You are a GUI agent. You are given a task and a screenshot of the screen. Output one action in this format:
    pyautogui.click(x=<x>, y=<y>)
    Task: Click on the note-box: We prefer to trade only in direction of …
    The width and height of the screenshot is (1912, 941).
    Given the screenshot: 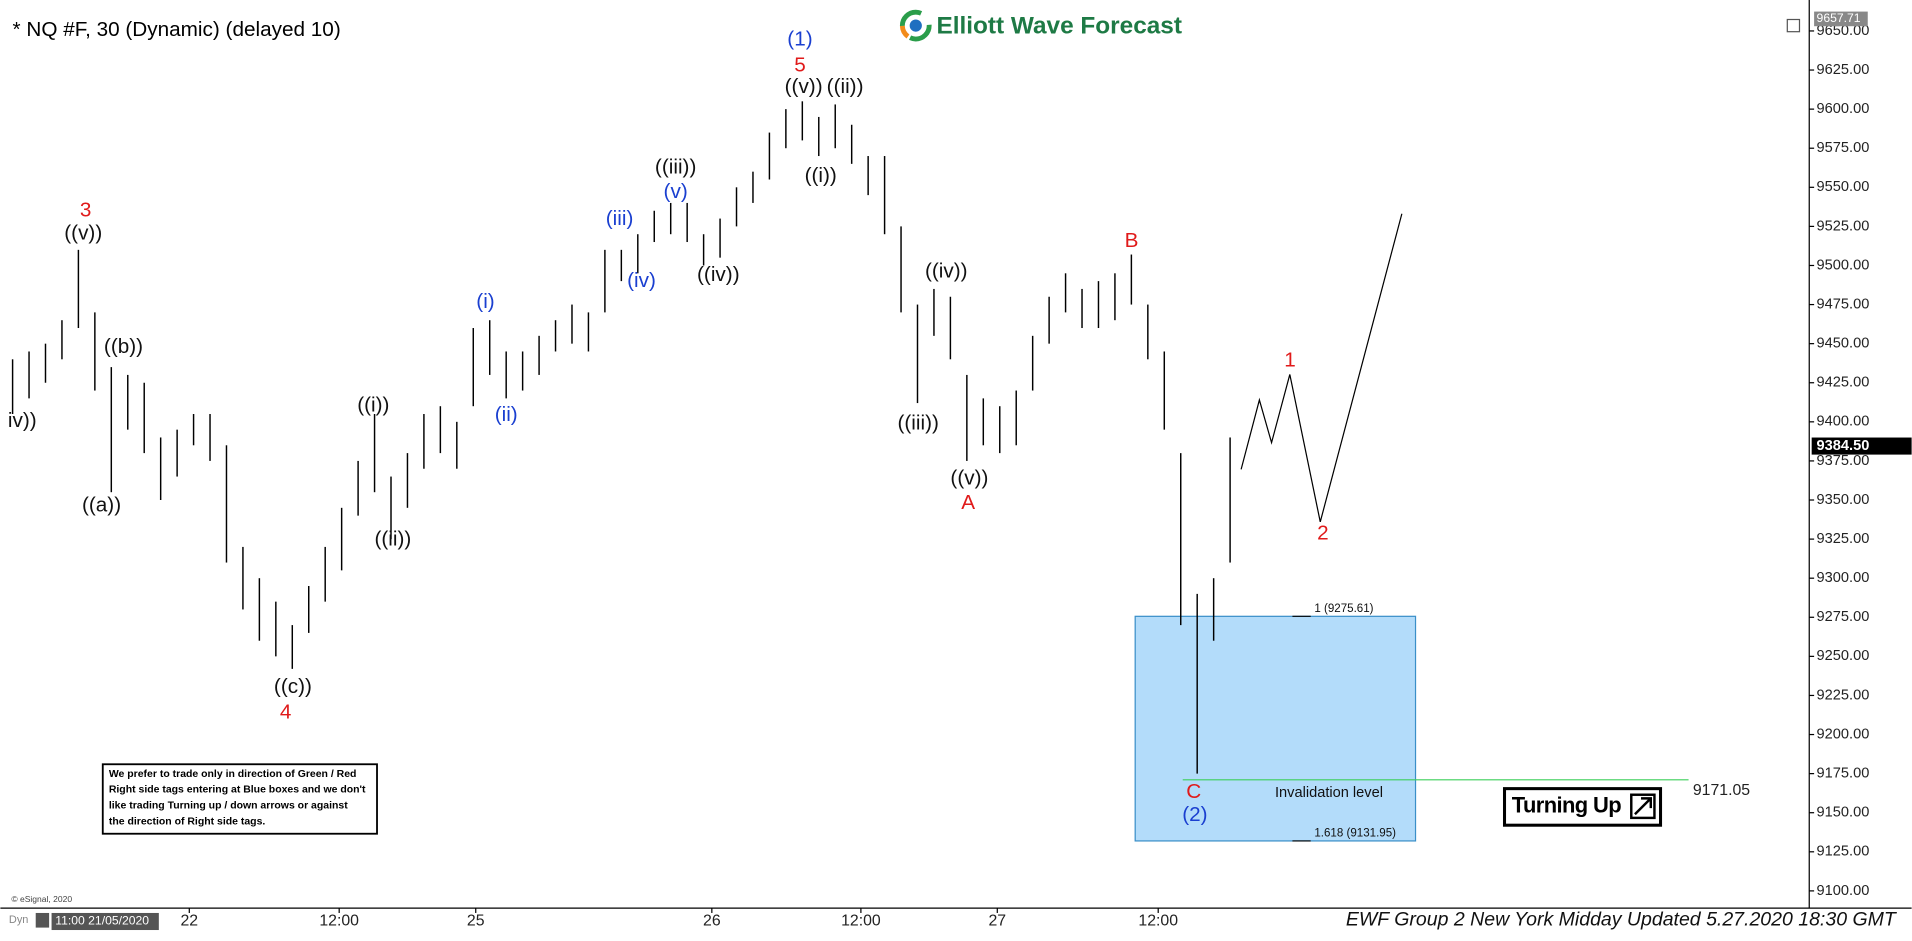 What is the action you would take?
    pyautogui.click(x=239, y=799)
    